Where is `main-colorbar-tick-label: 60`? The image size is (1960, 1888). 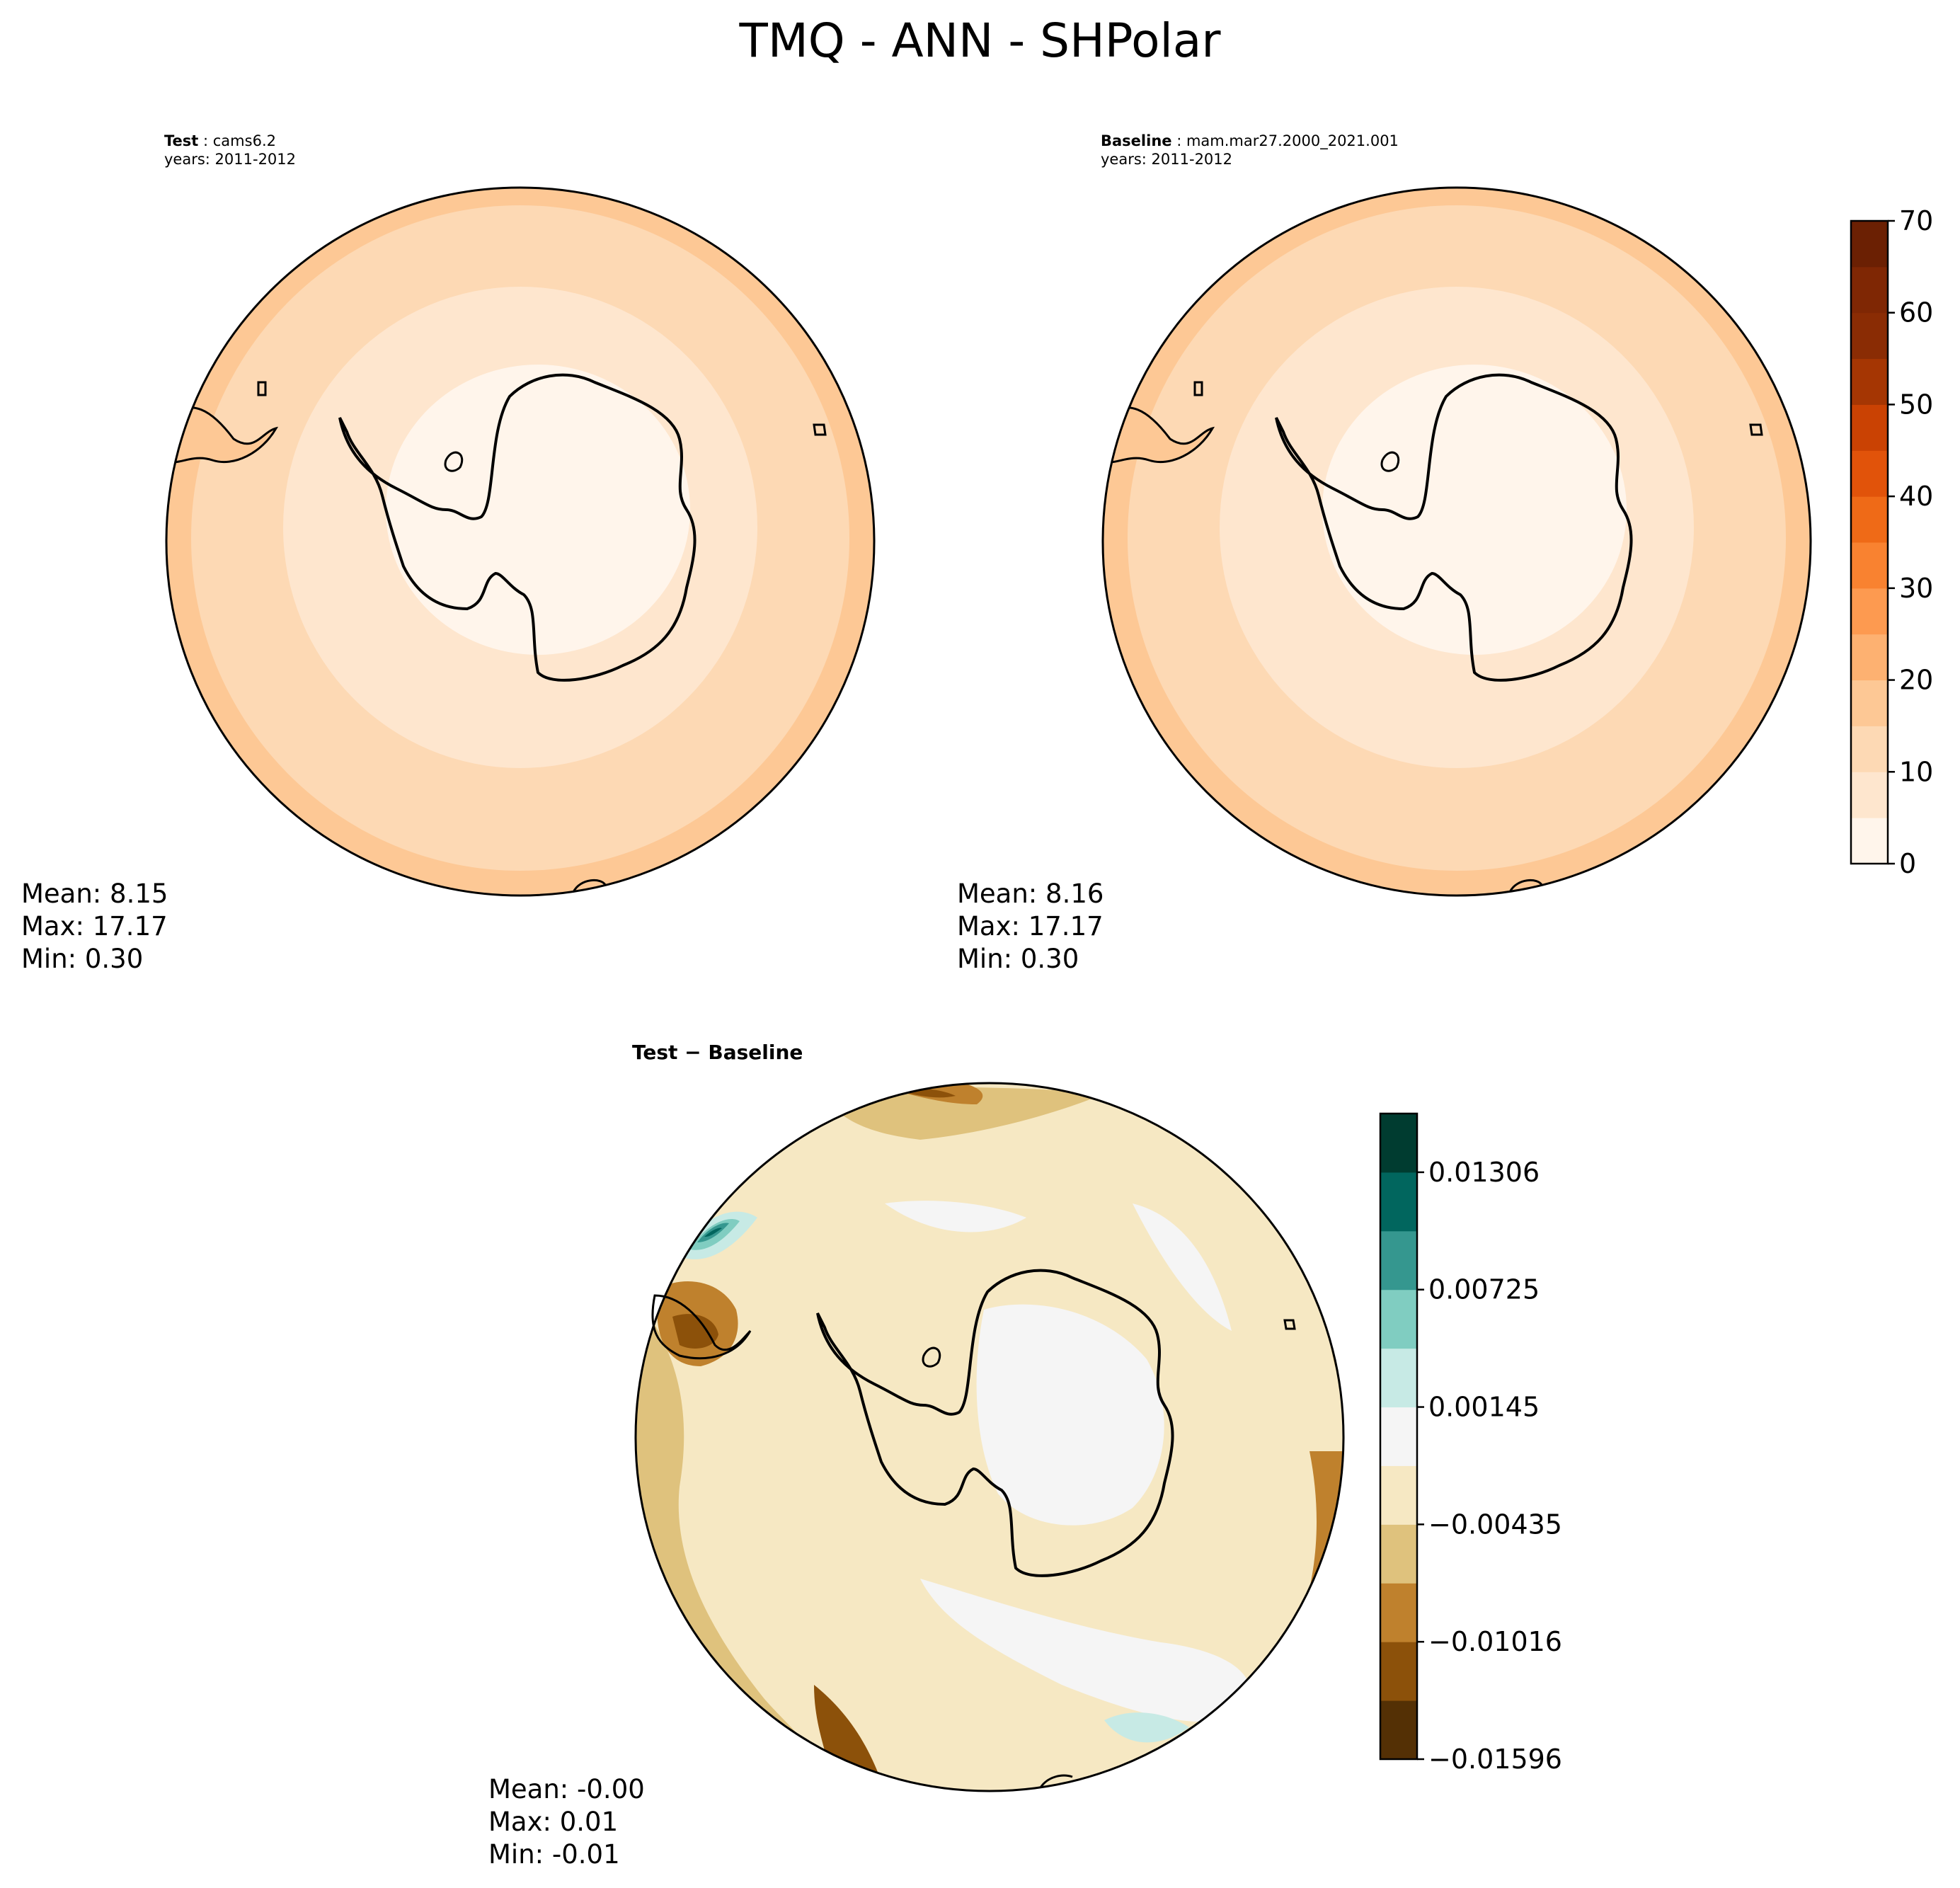 main-colorbar-tick-label: 60 is located at coordinates (1916, 313).